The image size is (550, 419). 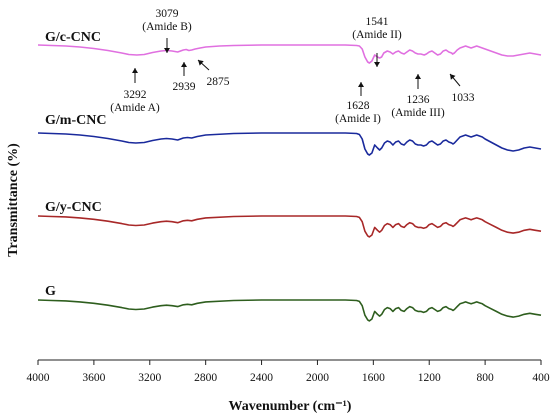 I want to click on annotation-text: 1236, so click(x=418, y=100).